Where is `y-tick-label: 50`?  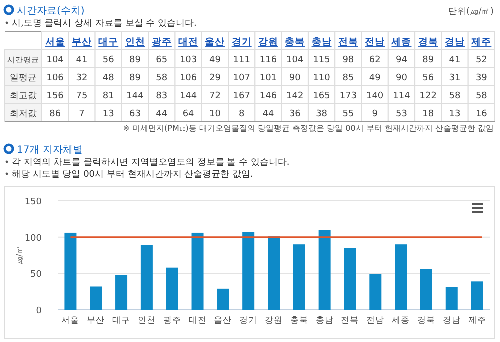 y-tick-label: 50 is located at coordinates (36, 275).